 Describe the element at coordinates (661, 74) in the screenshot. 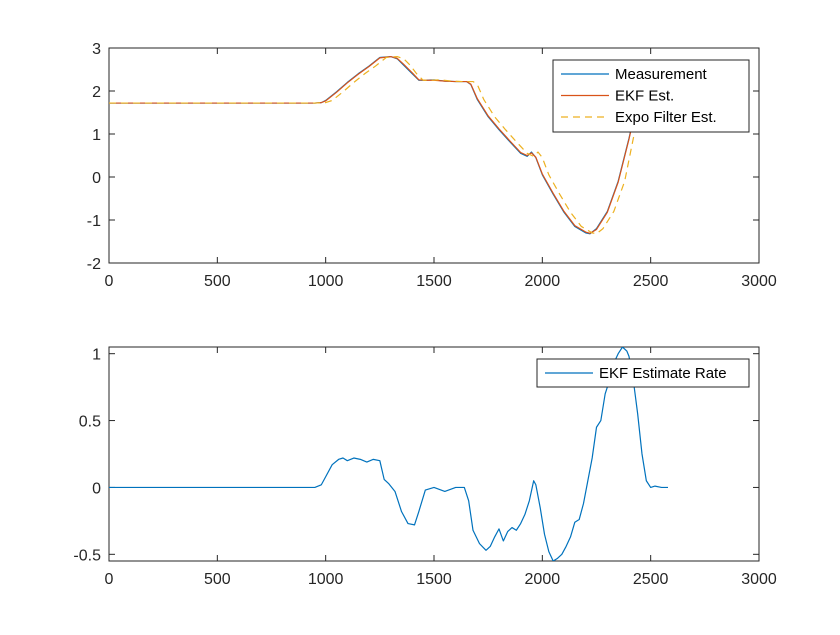

I see `legend-label: Measurement` at that location.